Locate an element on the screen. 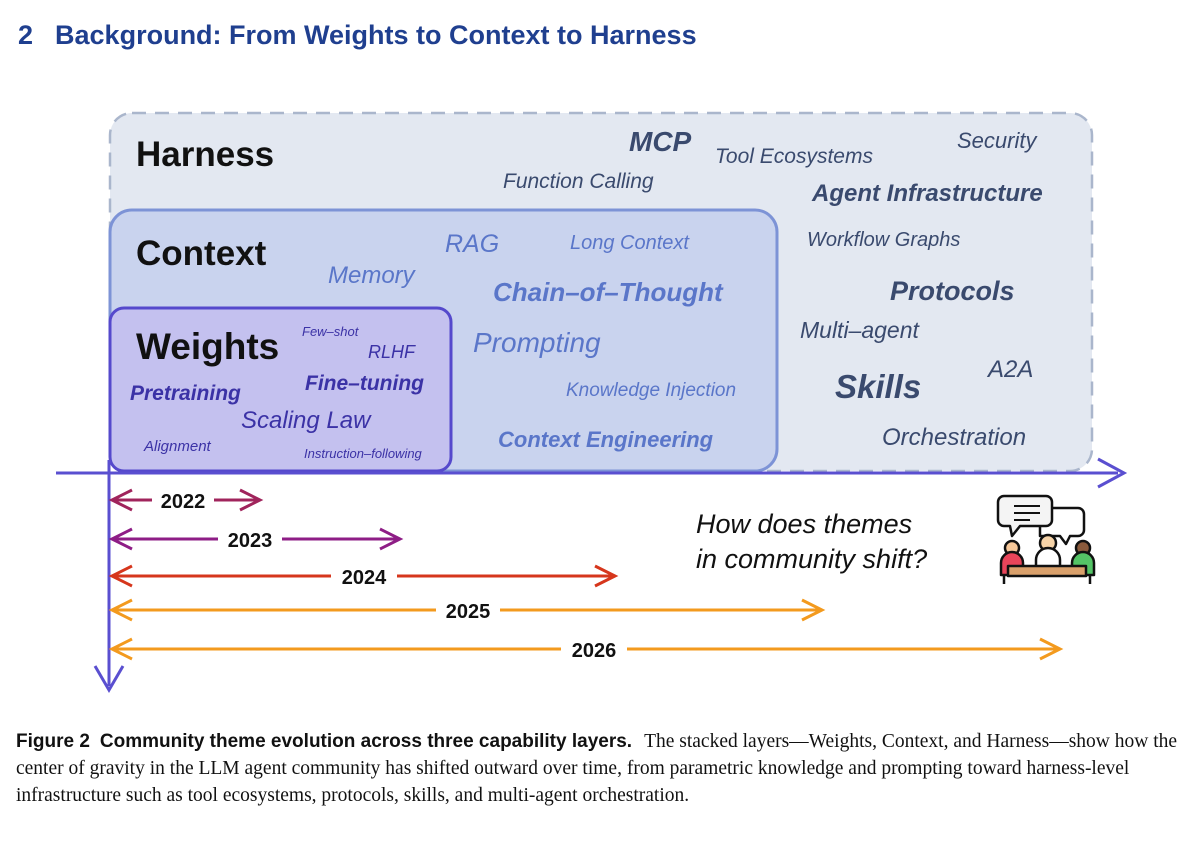 The width and height of the screenshot is (1200, 841). term-scaling-law: Scaling Law is located at coordinates (306, 420).